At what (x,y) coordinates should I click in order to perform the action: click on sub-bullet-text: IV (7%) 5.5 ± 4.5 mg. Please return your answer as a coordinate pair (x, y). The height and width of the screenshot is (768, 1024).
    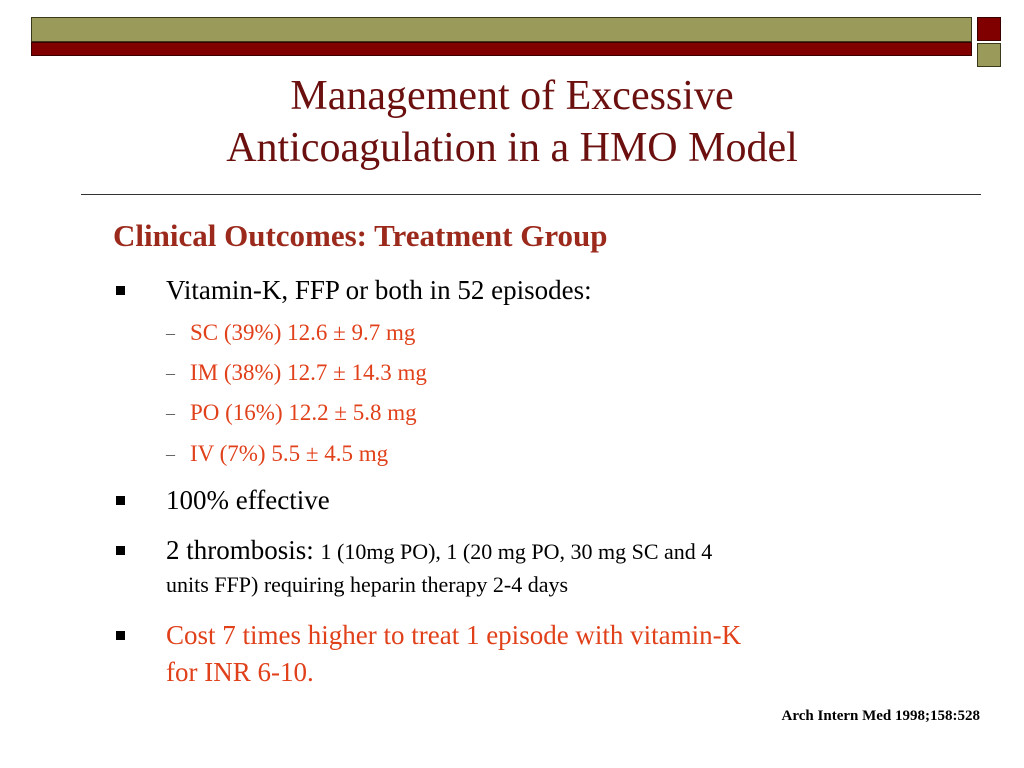
    Looking at the image, I should click on (289, 453).